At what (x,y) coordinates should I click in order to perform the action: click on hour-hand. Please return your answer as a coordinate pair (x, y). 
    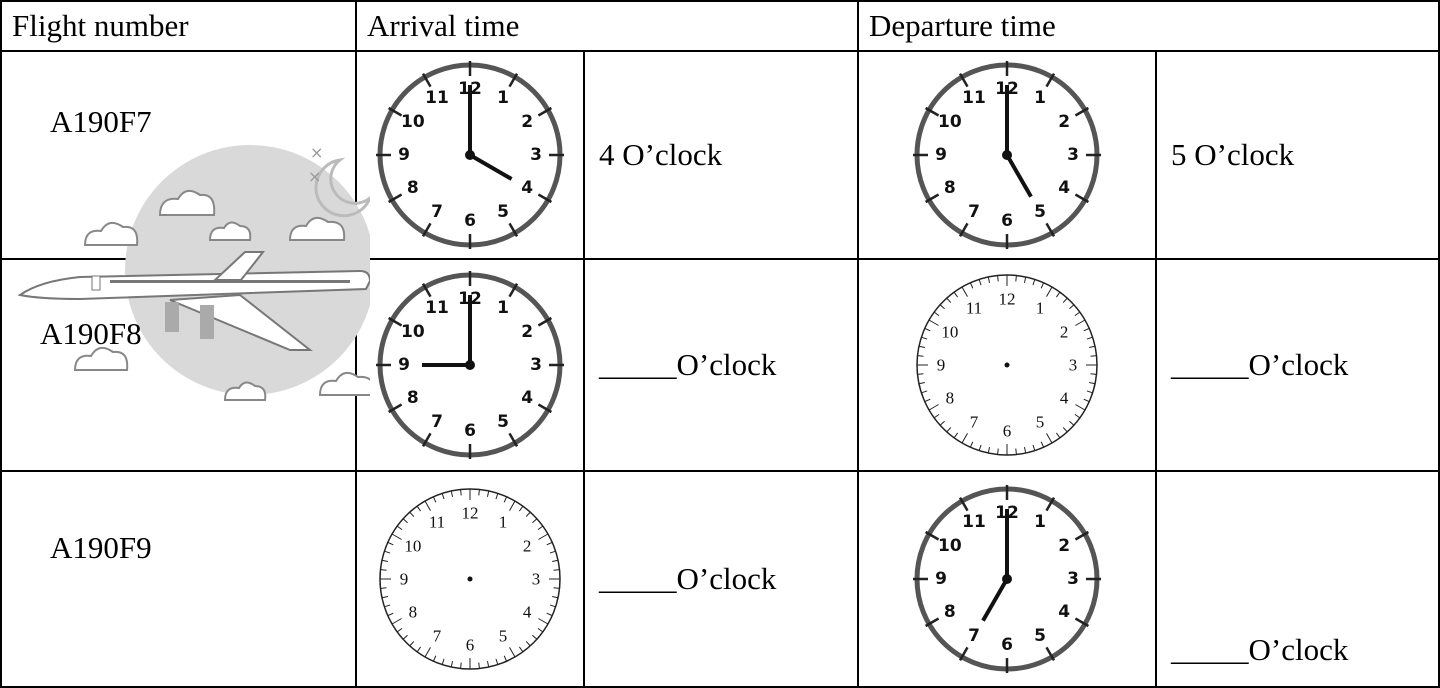
    Looking at the image, I should click on (995, 599).